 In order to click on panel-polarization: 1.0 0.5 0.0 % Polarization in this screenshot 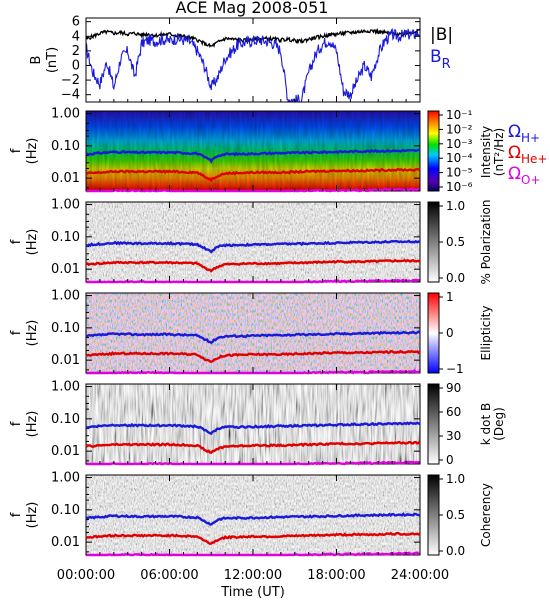, I will do `click(289, 242)`.